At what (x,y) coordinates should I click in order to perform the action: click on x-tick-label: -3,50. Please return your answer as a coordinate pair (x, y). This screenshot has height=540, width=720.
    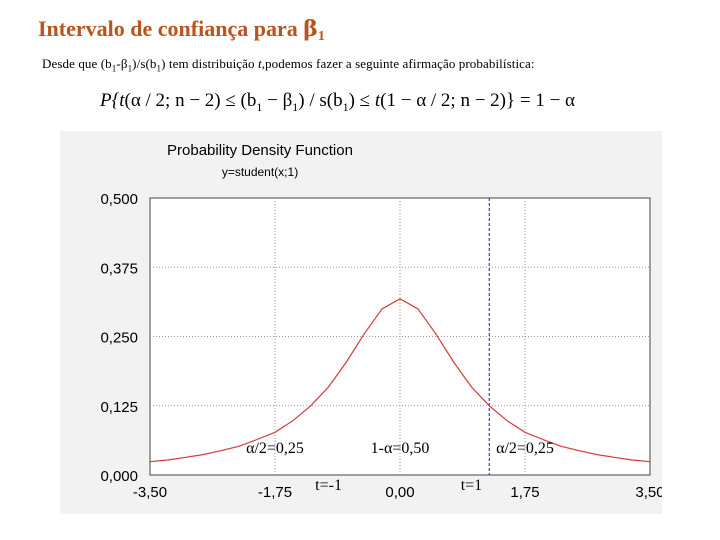
    Looking at the image, I should click on (150, 492).